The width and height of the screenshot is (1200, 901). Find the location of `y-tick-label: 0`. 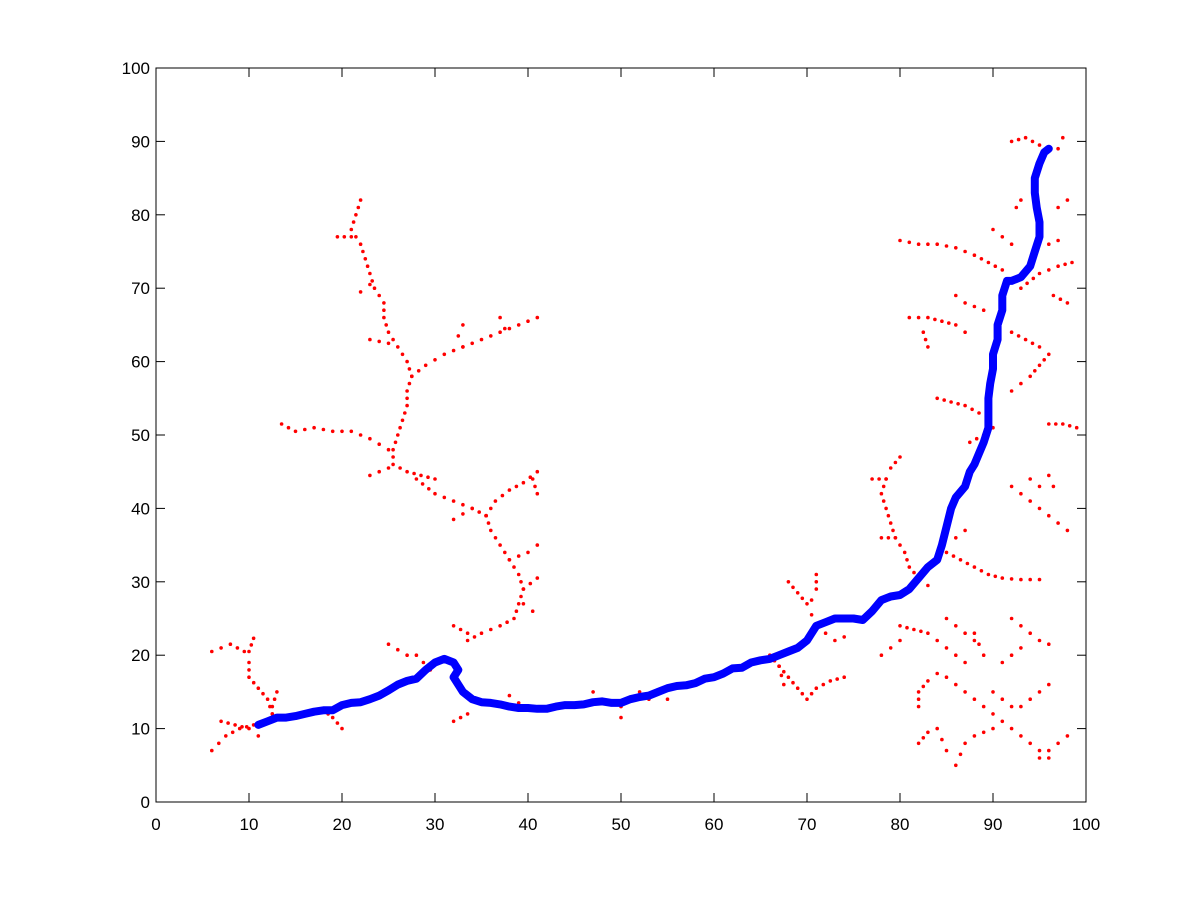

y-tick-label: 0 is located at coordinates (145, 802).